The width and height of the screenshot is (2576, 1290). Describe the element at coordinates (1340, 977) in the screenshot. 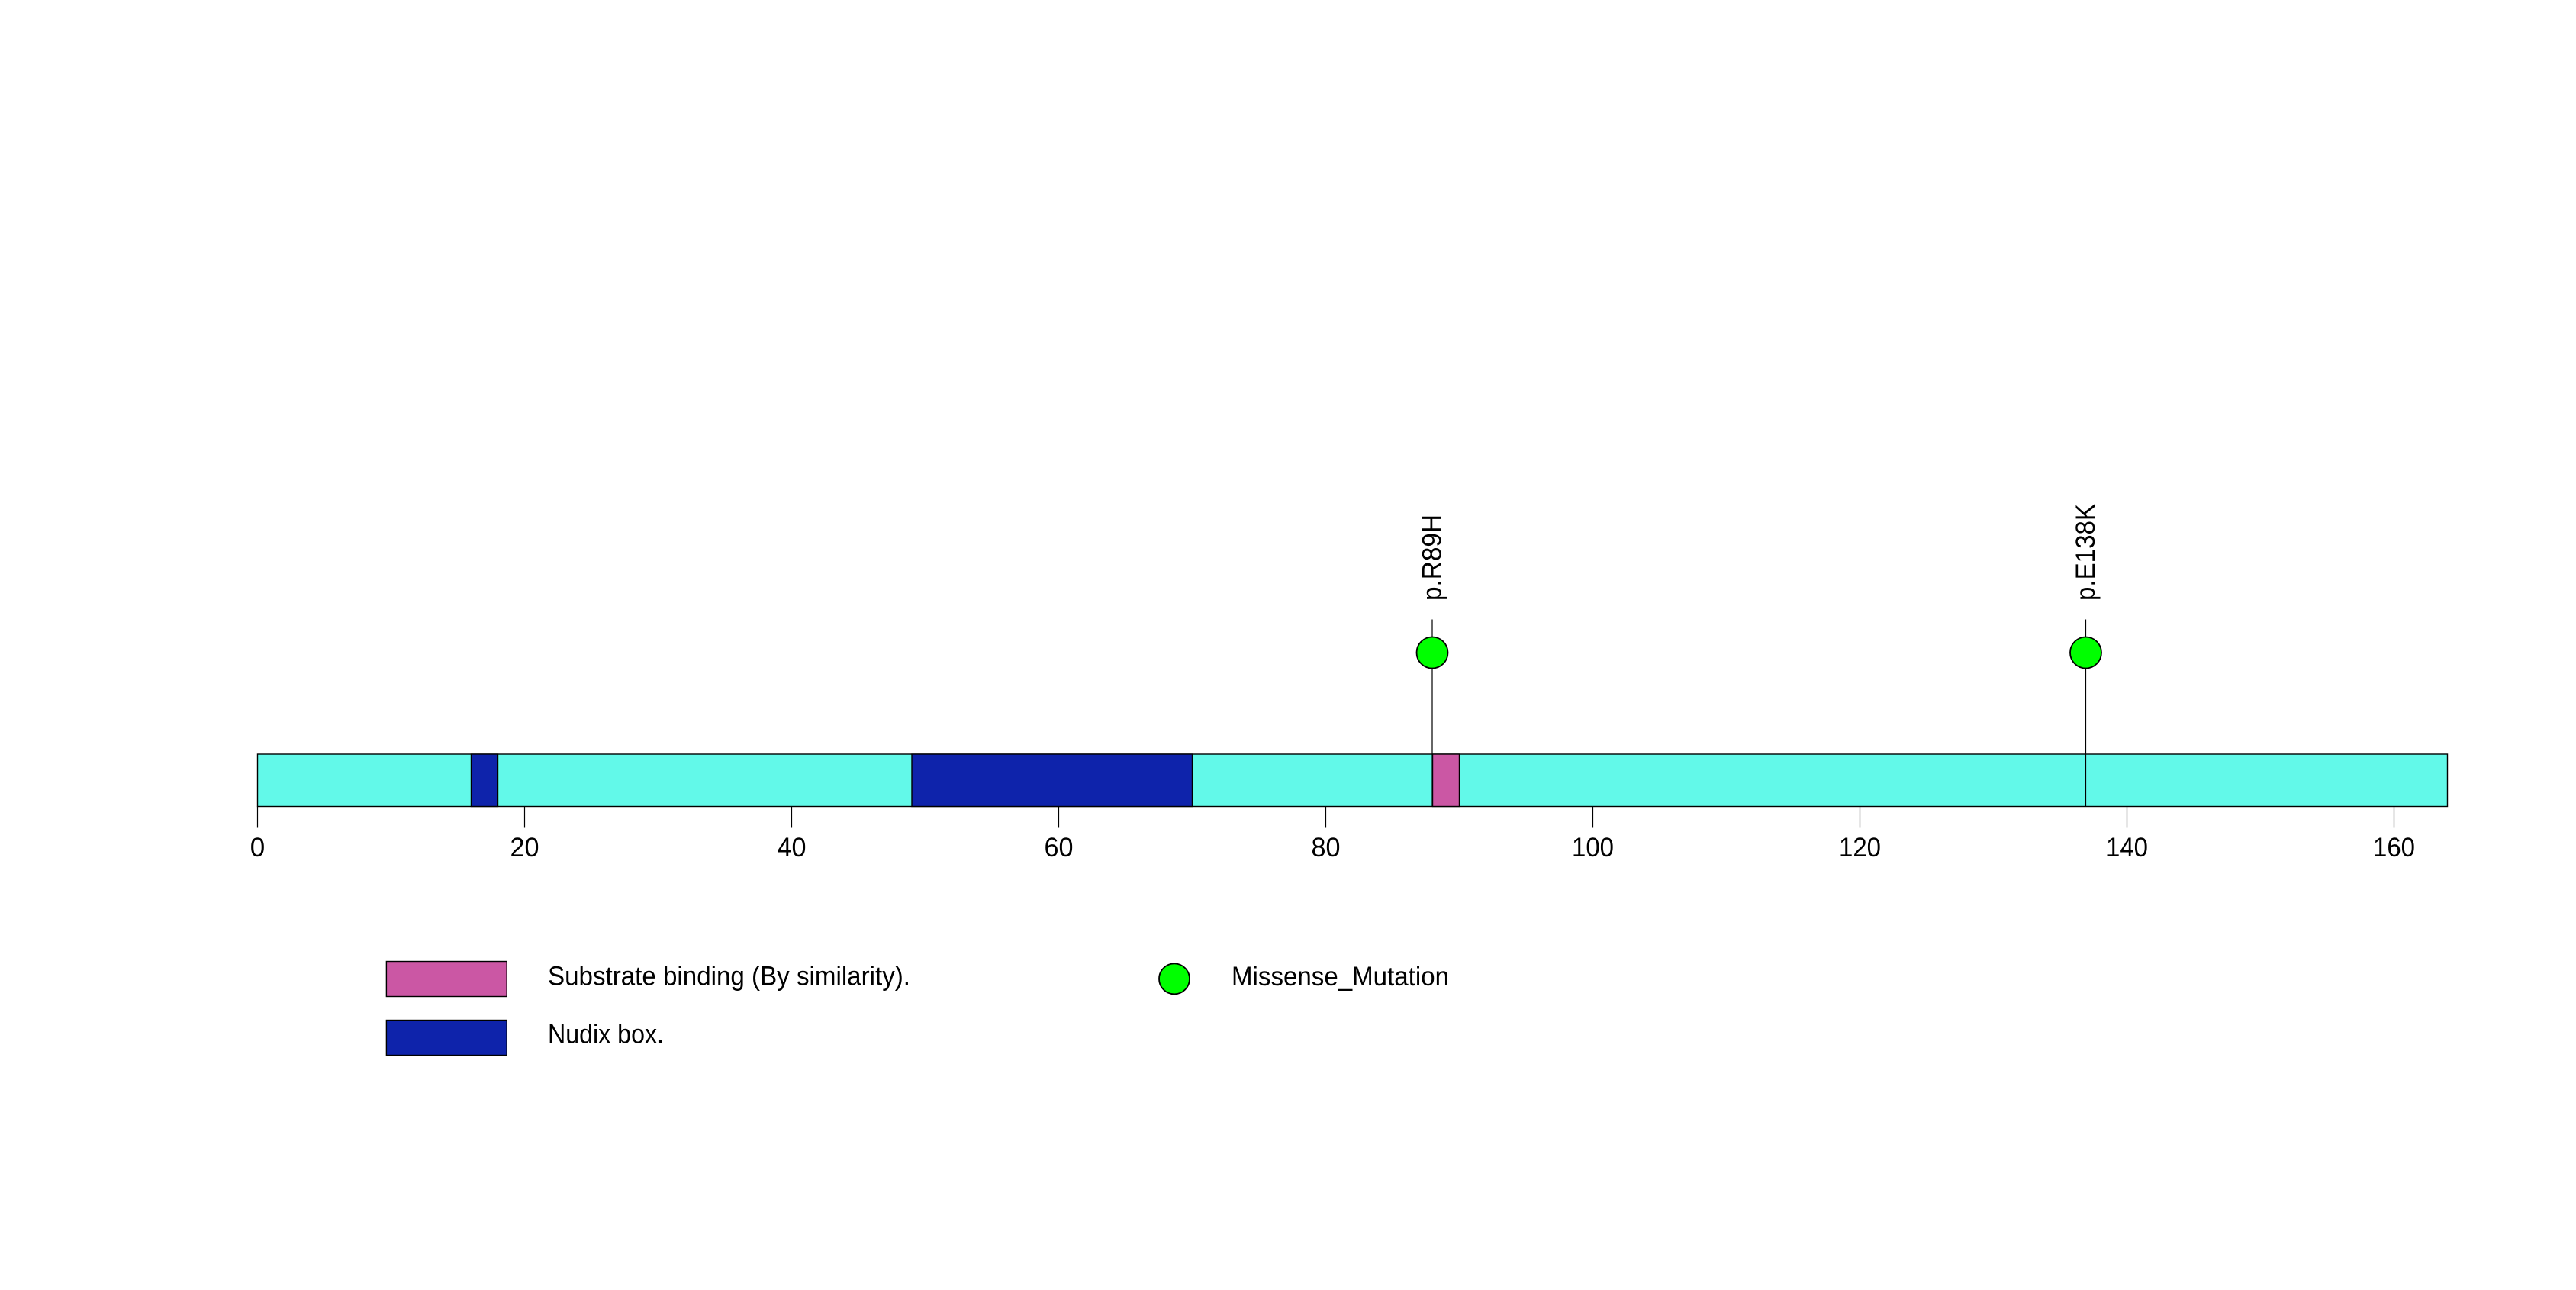

I see `svg-text: Missense_Mutation` at that location.